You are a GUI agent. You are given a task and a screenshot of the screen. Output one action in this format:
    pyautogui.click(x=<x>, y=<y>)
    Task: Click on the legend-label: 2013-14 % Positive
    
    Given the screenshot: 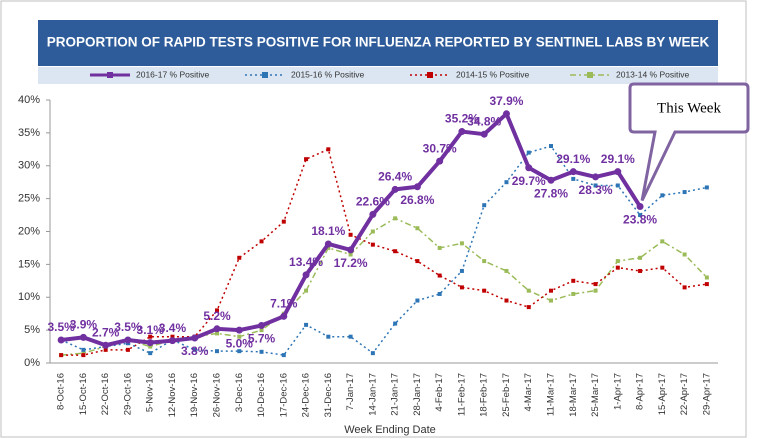 What is the action you would take?
    pyautogui.click(x=653, y=74)
    